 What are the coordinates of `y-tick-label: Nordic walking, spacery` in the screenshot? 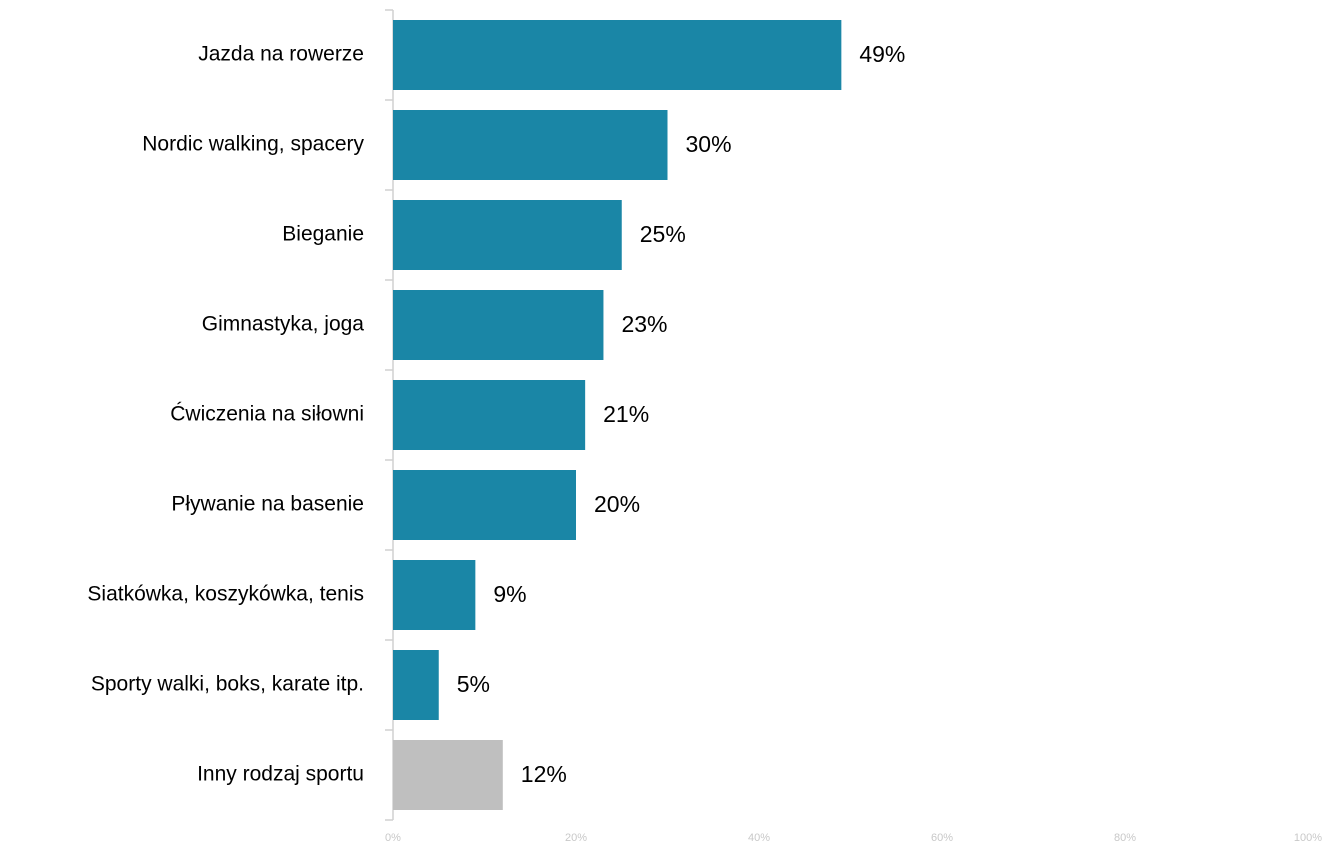 It's located at (253, 144).